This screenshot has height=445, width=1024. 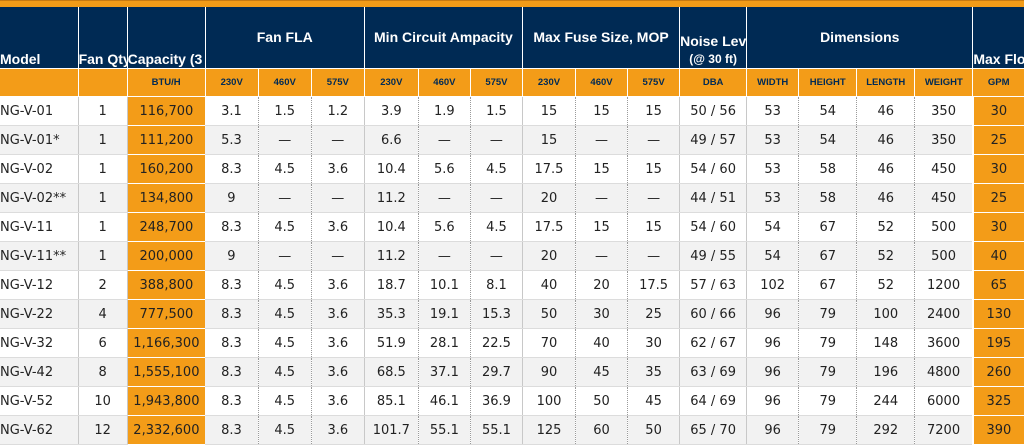 I want to click on cell-capacity: 1,943,800, so click(x=166, y=401).